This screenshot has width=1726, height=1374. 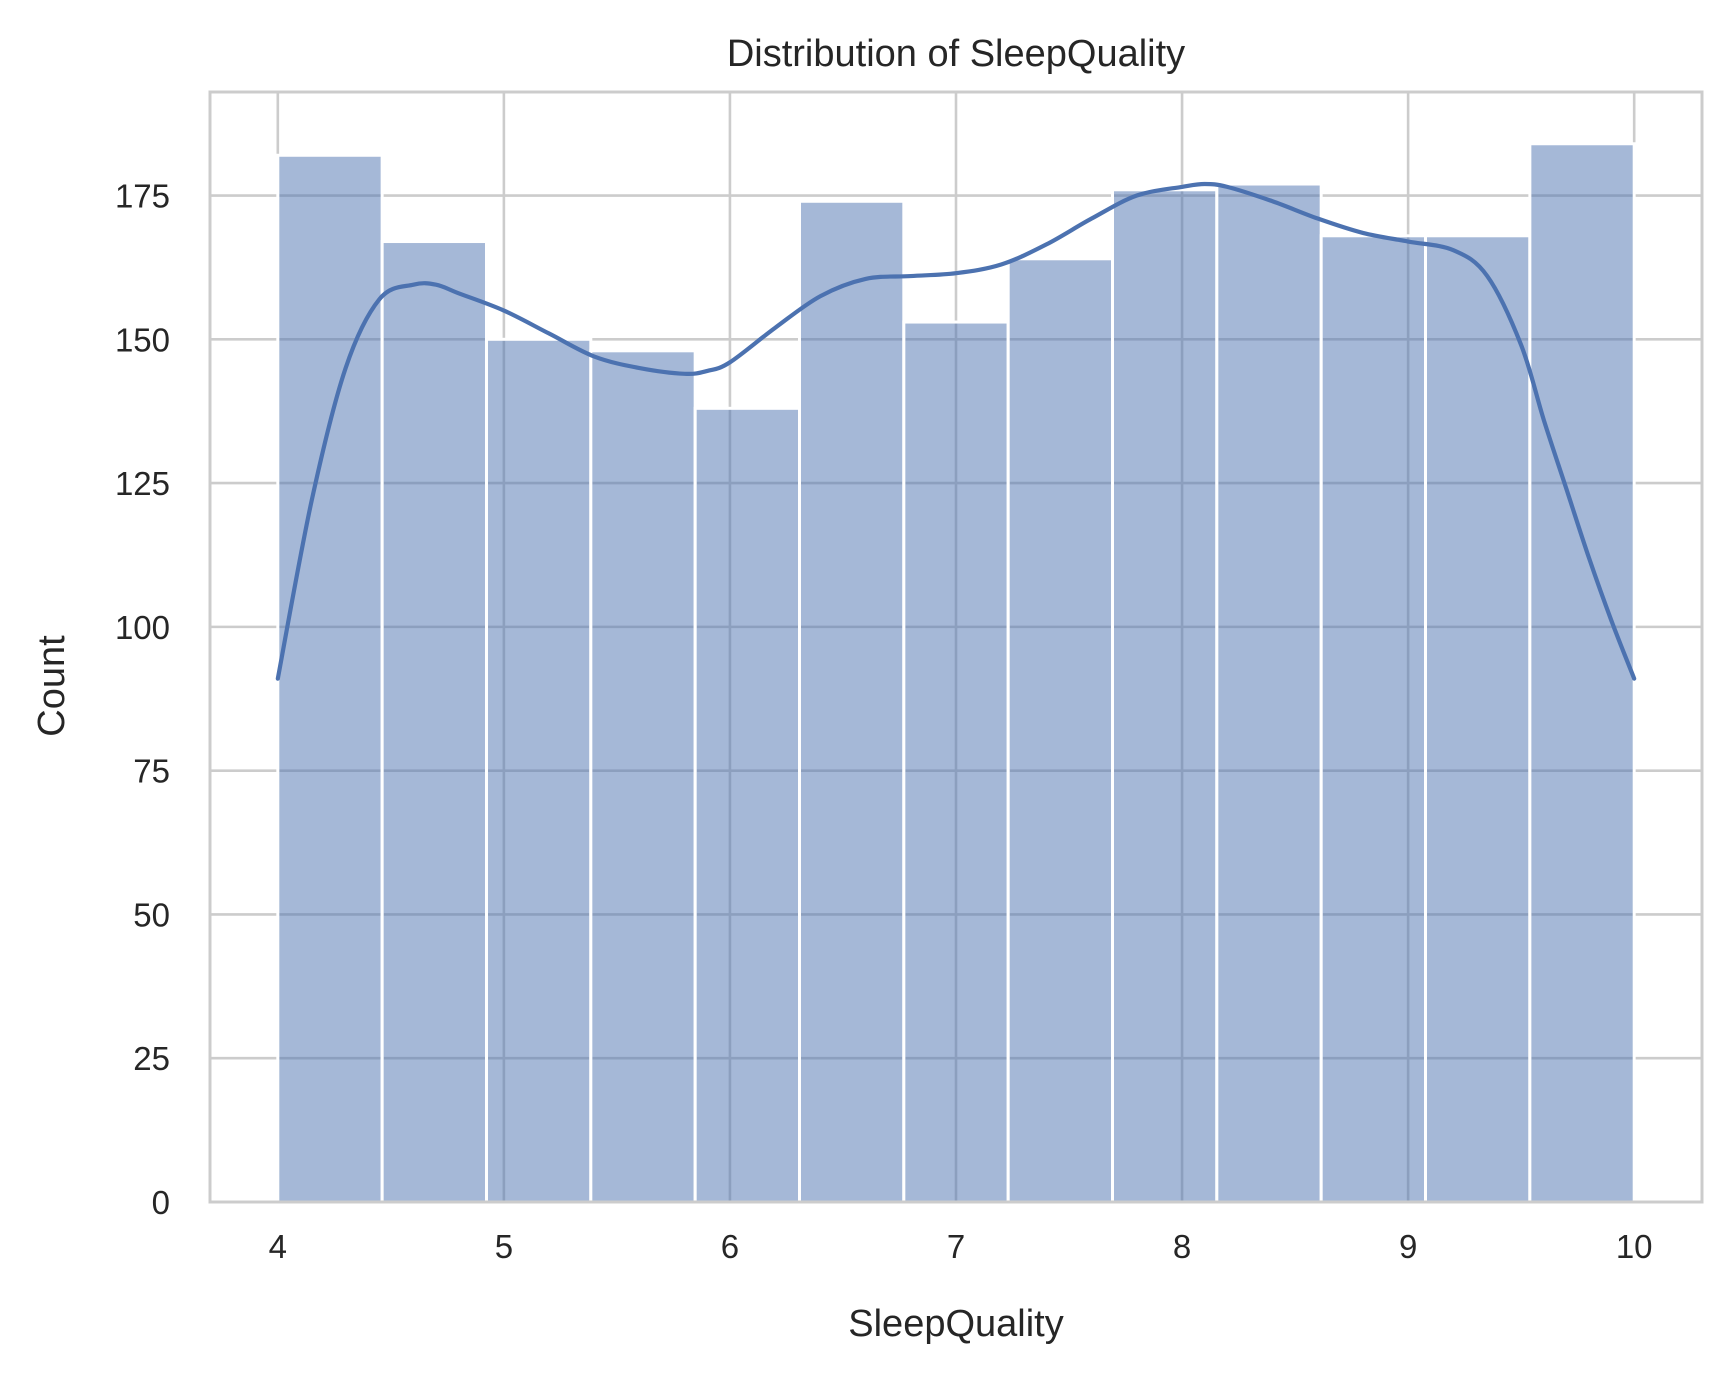 I want to click on y-tick-label-0: 0, so click(x=161, y=1202).